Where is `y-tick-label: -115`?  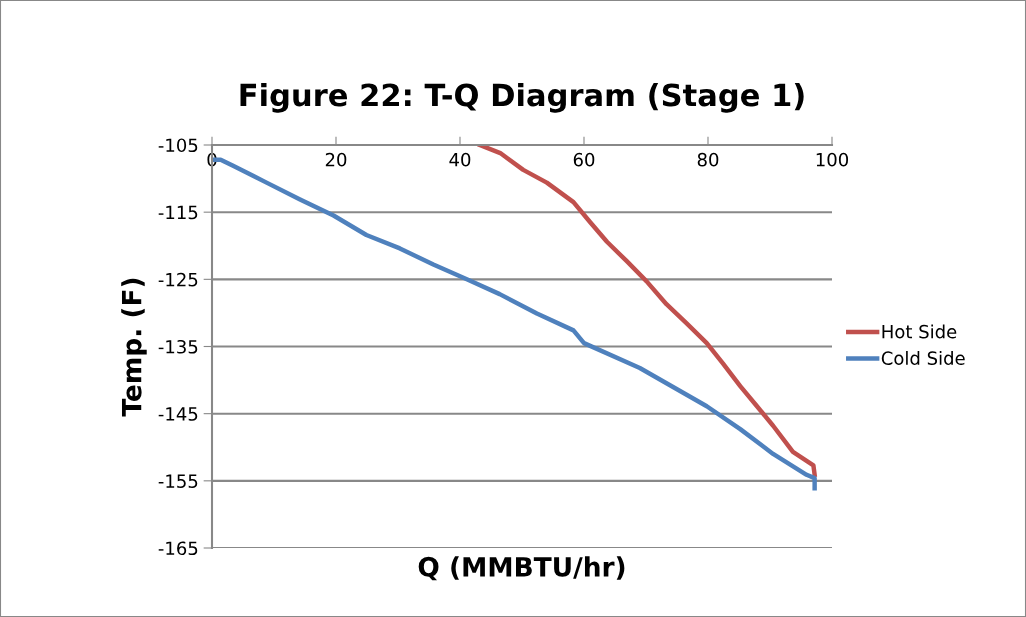
y-tick-label: -115 is located at coordinates (178, 212).